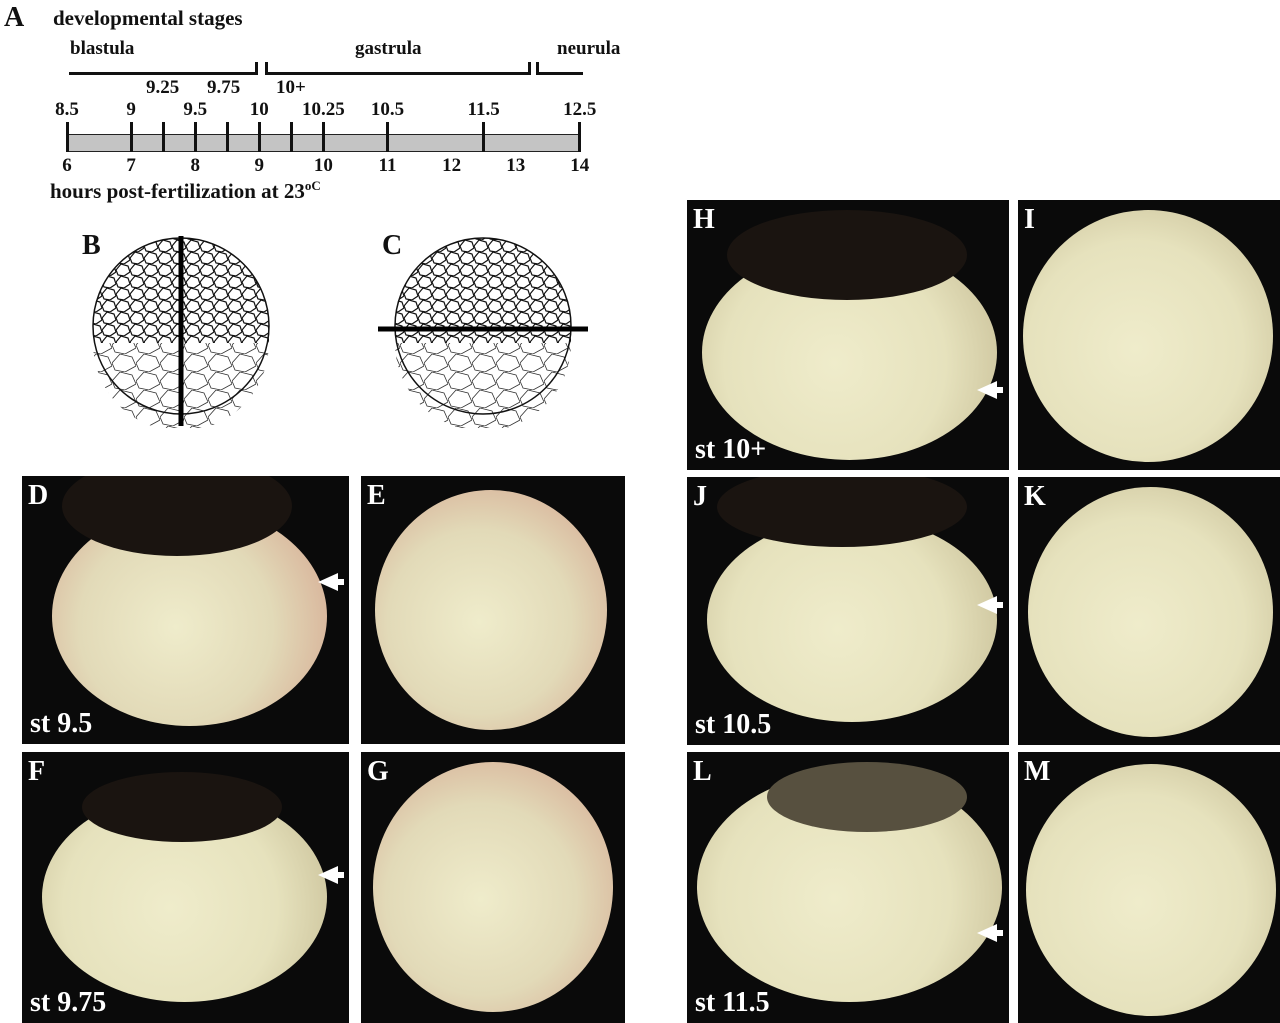 The width and height of the screenshot is (1280, 1023). I want to click on hour-label: 7, so click(131, 165).